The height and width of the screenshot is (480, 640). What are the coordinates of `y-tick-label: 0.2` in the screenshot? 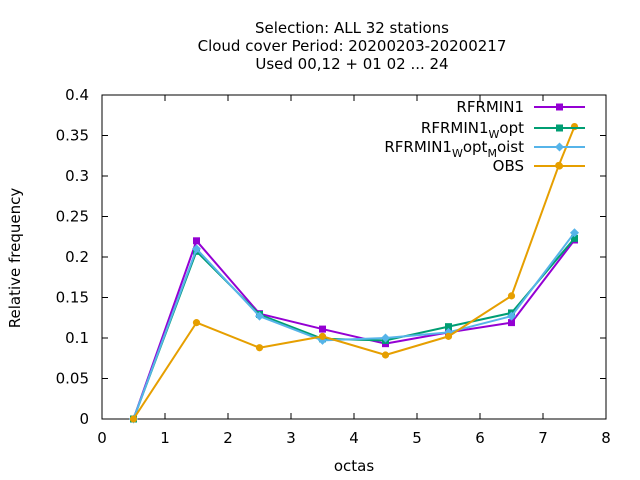 It's located at (77, 257).